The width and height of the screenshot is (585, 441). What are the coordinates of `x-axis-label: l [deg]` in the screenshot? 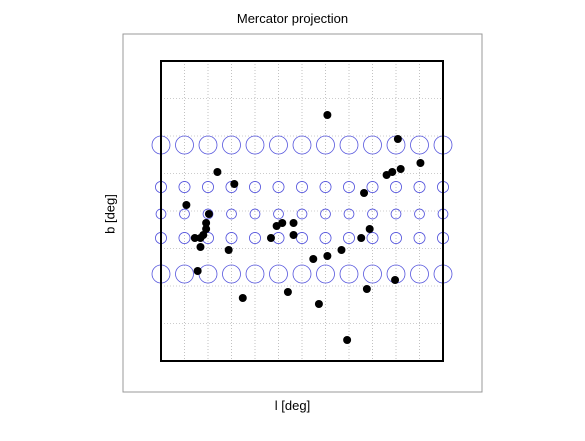 It's located at (292, 405).